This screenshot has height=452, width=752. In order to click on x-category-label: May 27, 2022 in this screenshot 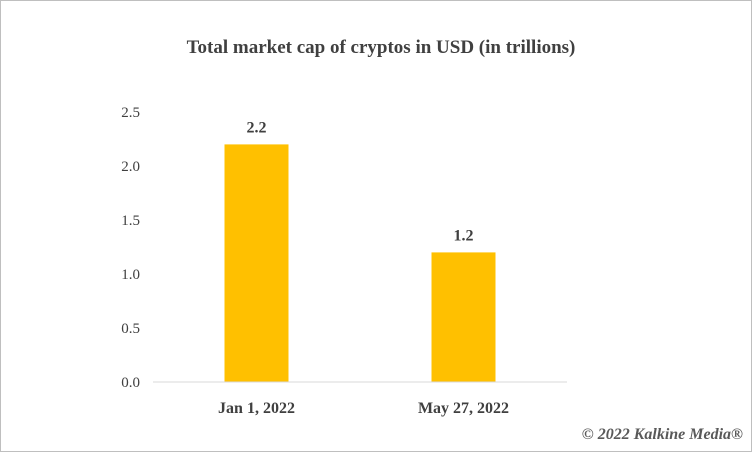, I will do `click(463, 408)`.